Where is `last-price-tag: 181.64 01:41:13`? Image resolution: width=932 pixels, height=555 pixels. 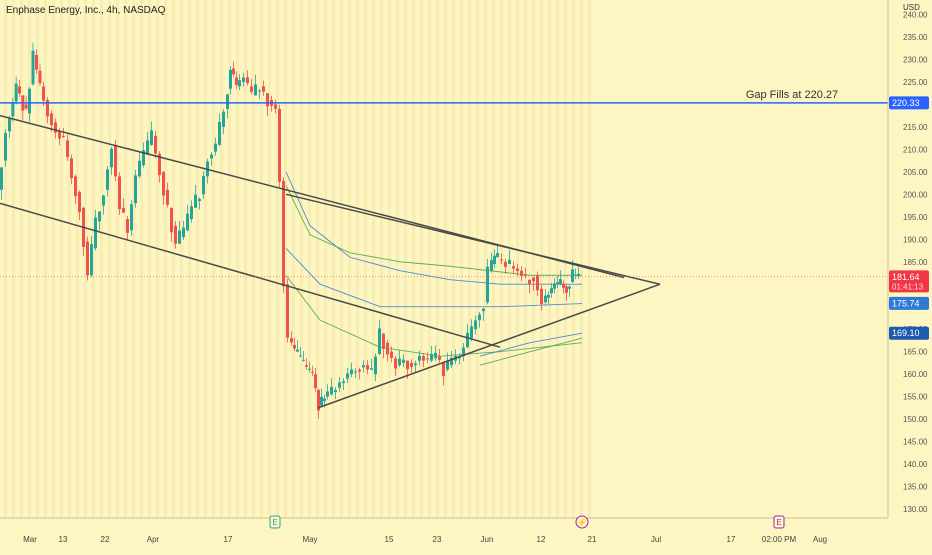 last-price-tag: 181.64 01:41:13 is located at coordinates (909, 281).